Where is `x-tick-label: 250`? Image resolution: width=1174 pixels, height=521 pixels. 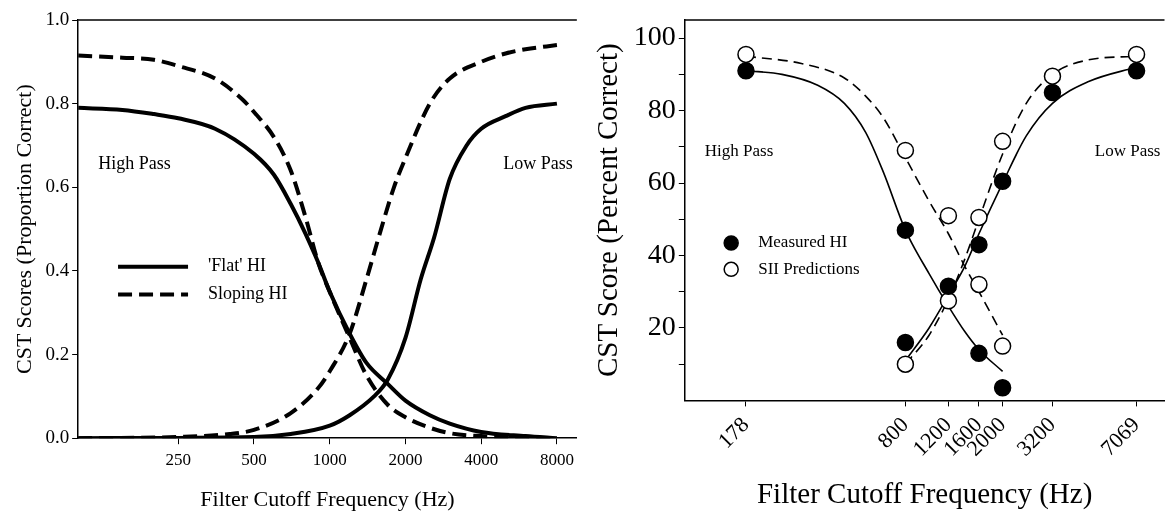
x-tick-label: 250 is located at coordinates (178, 459).